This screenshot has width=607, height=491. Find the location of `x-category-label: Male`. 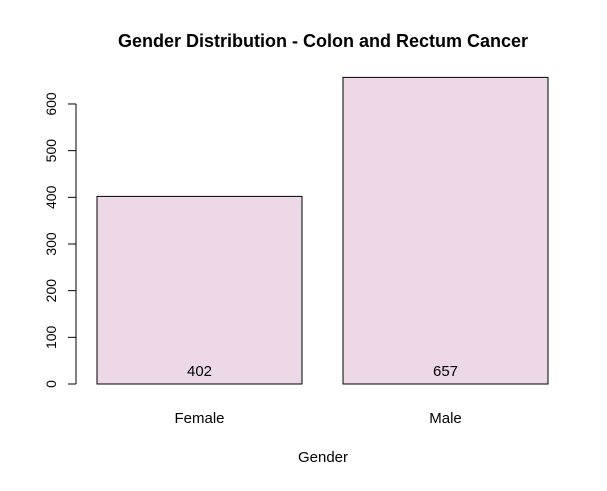

x-category-label: Male is located at coordinates (445, 418).